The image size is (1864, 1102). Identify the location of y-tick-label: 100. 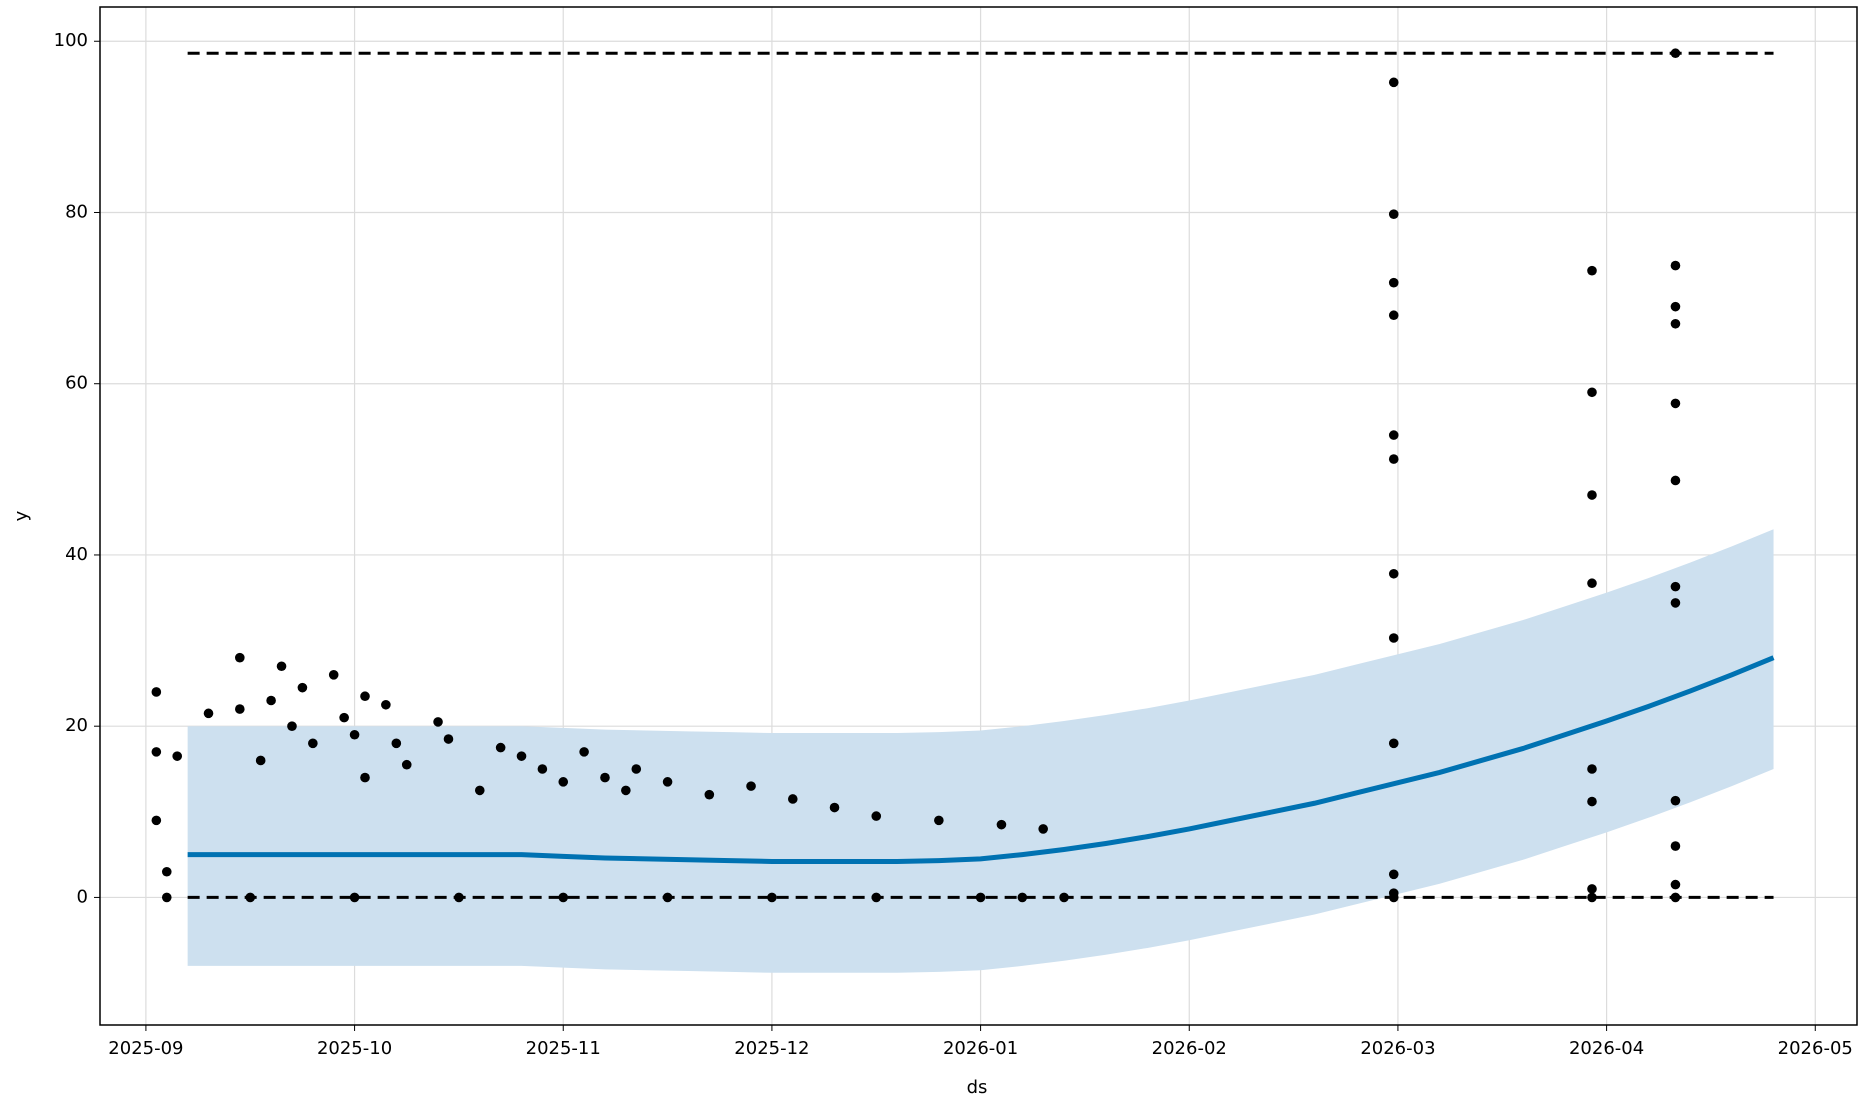
(71, 40).